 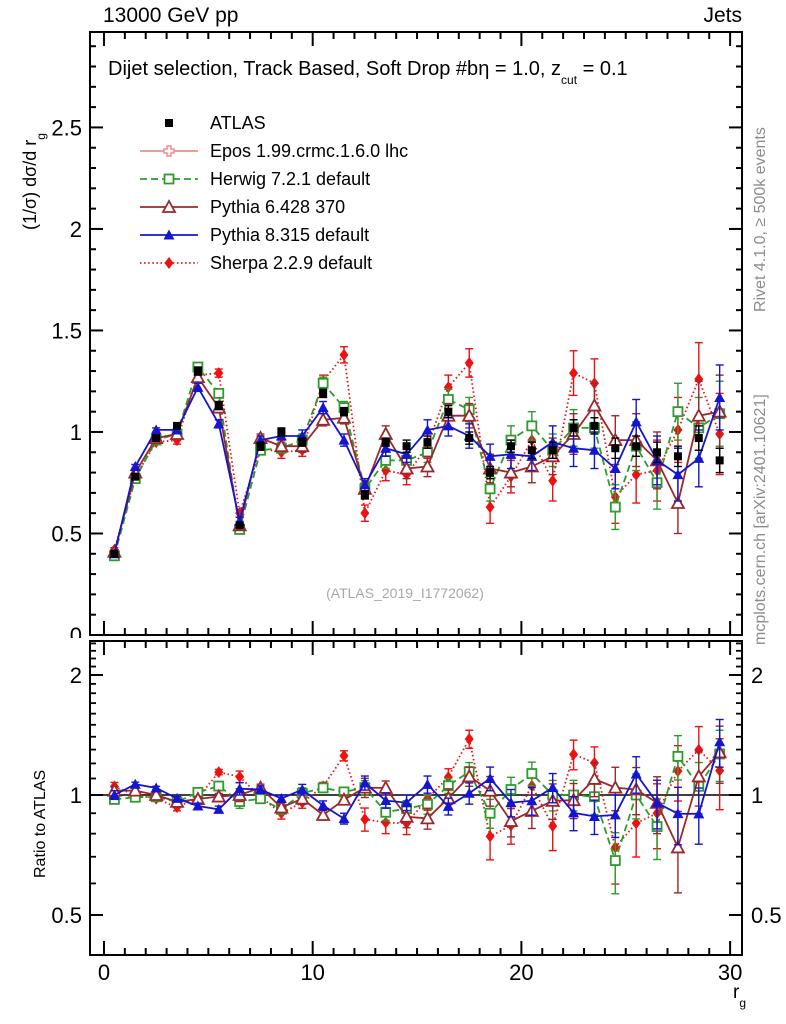 I want to click on series-4-ratio, so click(x=417, y=782).